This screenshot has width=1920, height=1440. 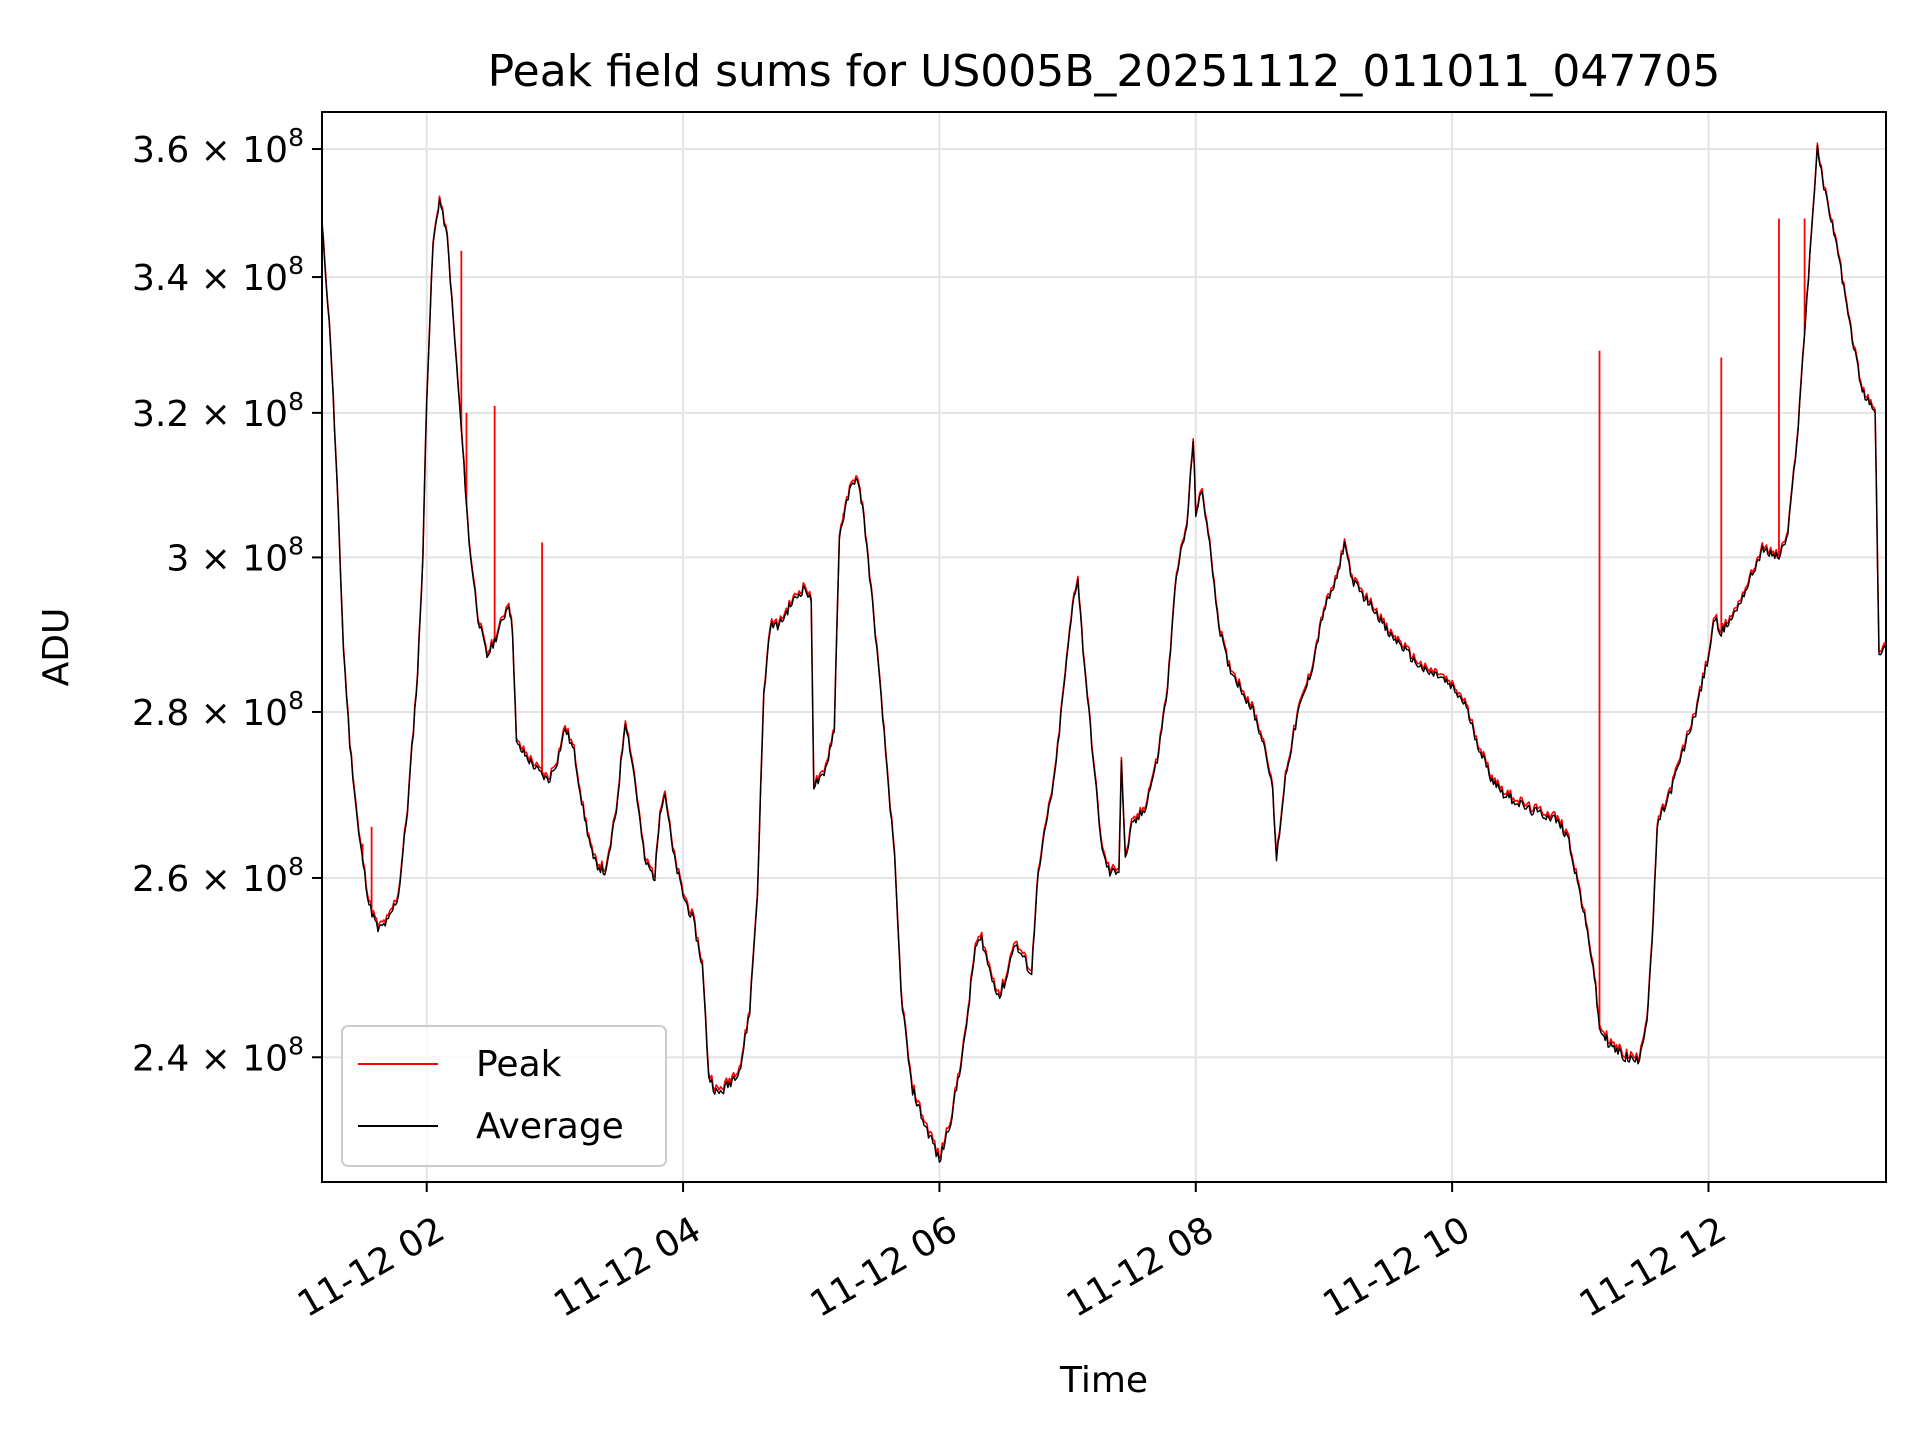 What do you see at coordinates (218, 275) in the screenshot?
I see `y-tick-label: 3.4 × 108` at bounding box center [218, 275].